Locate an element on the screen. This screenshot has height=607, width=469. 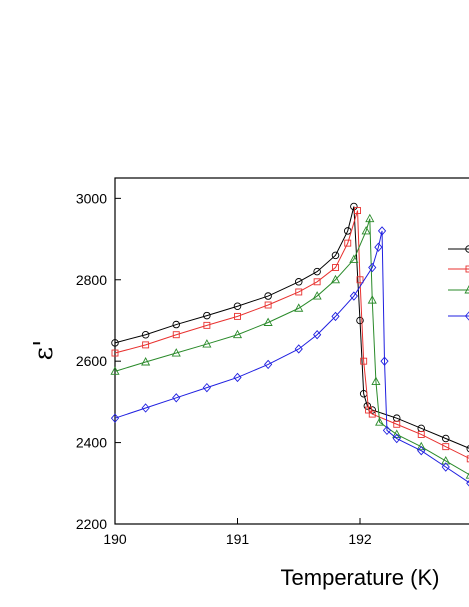
y-tick-label: 3000 is located at coordinates (91, 198).